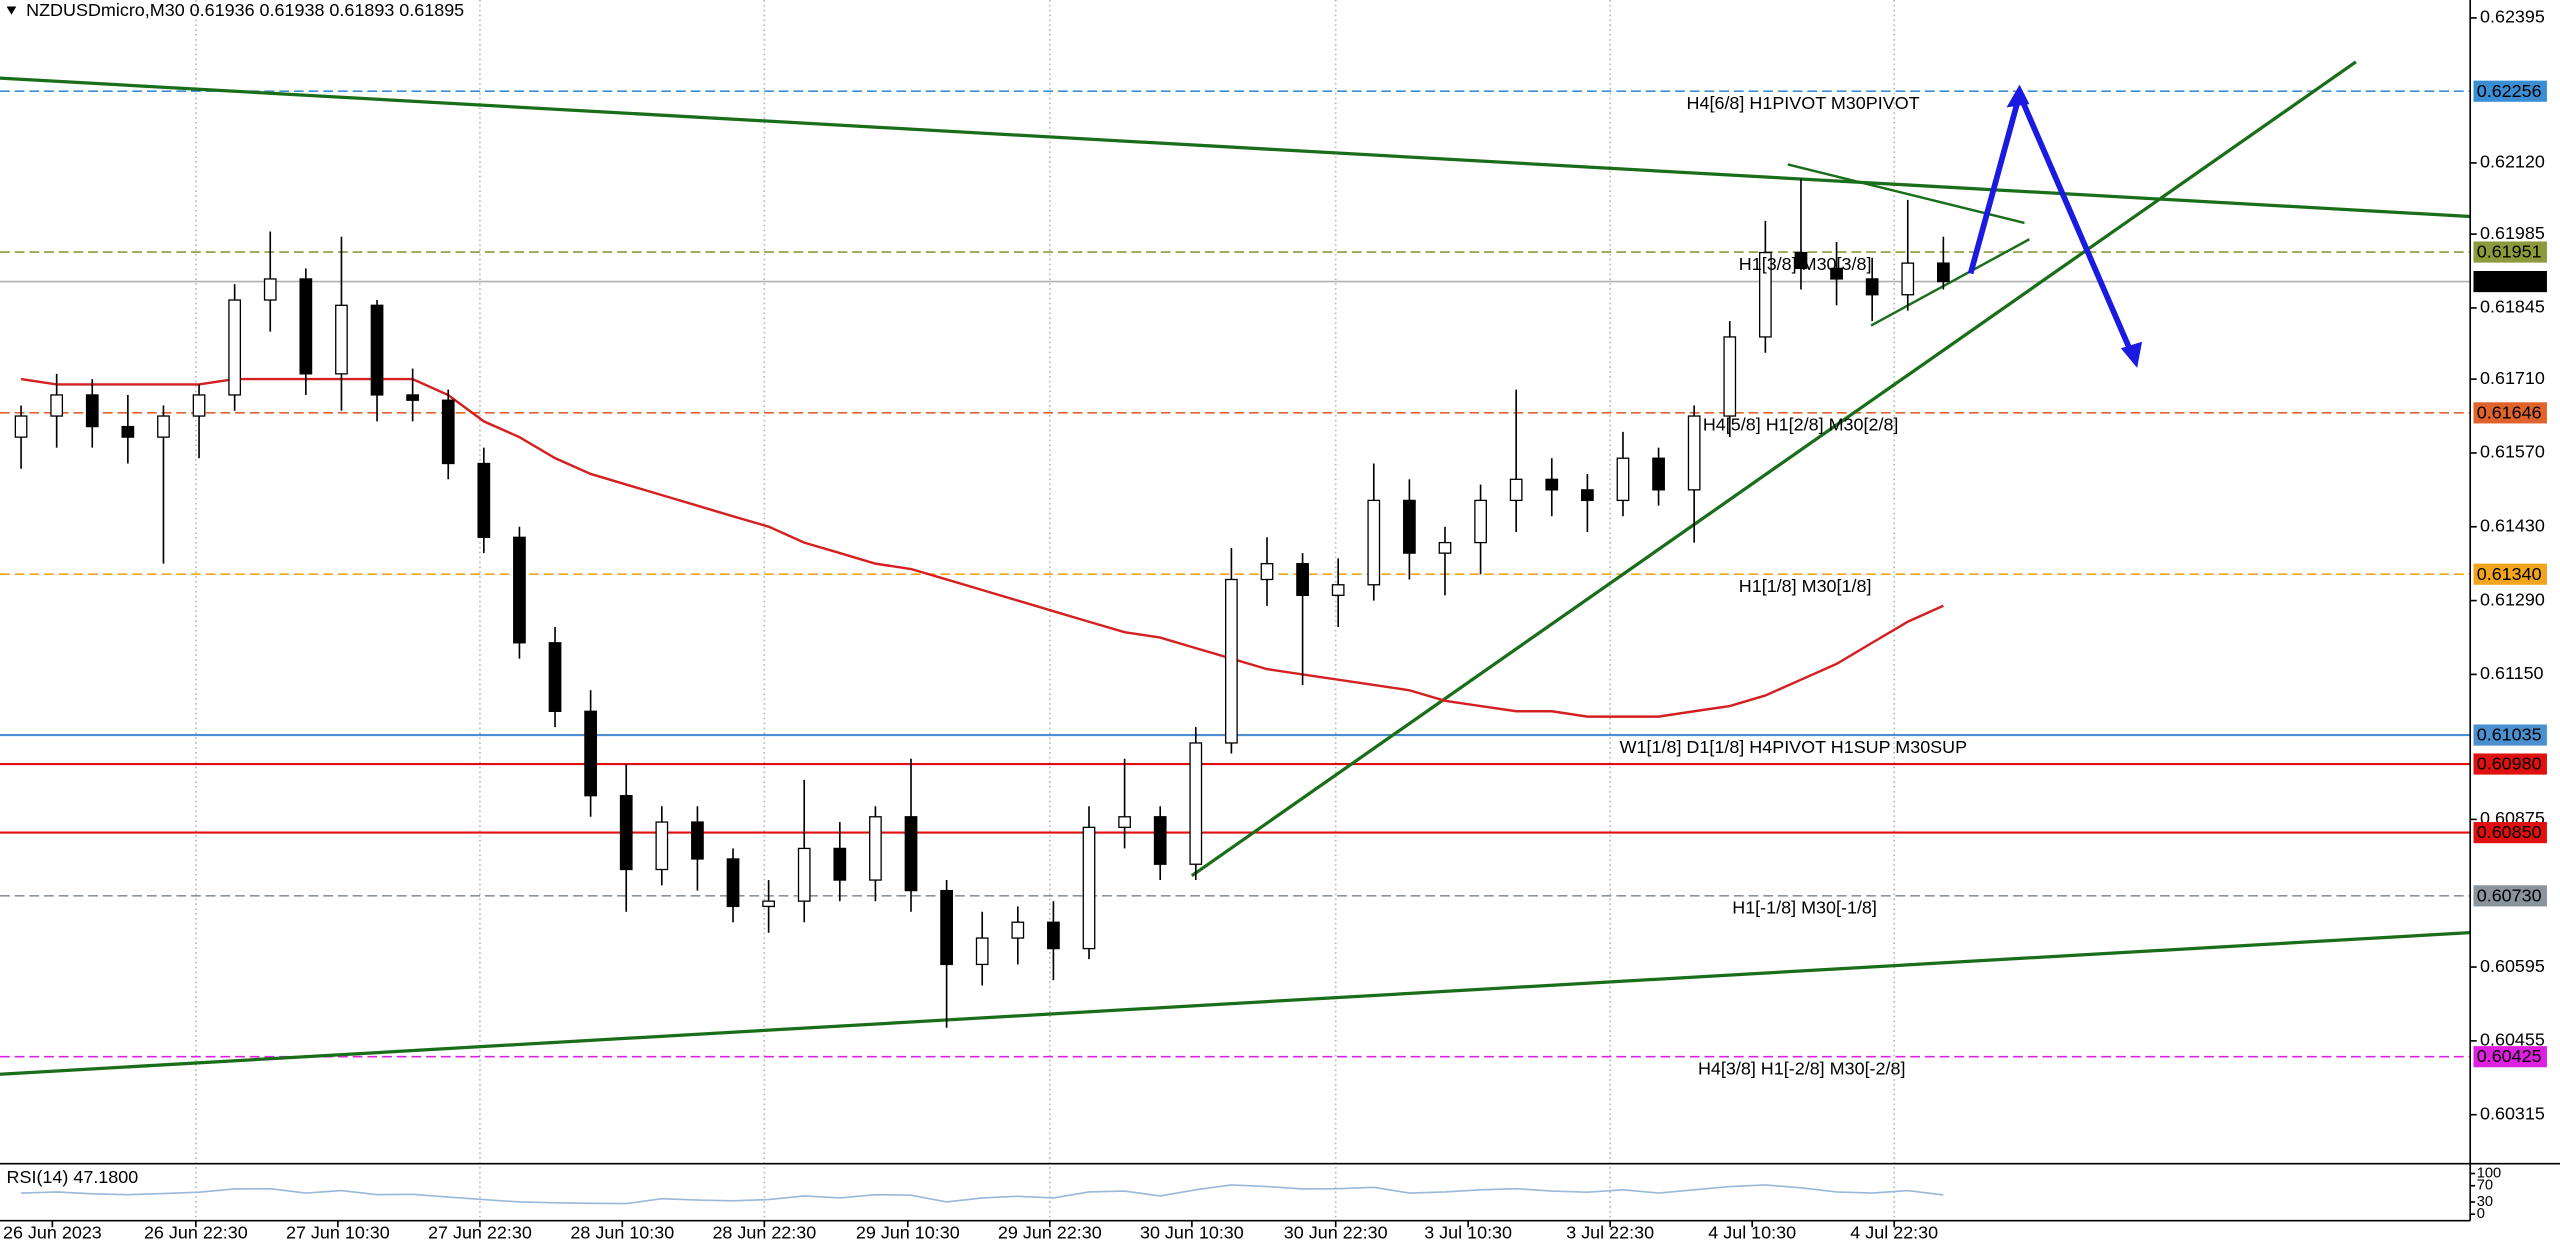  Describe the element at coordinates (73, 1177) in the screenshot. I see `rsi-title: RSI(14) 47.1800` at that location.